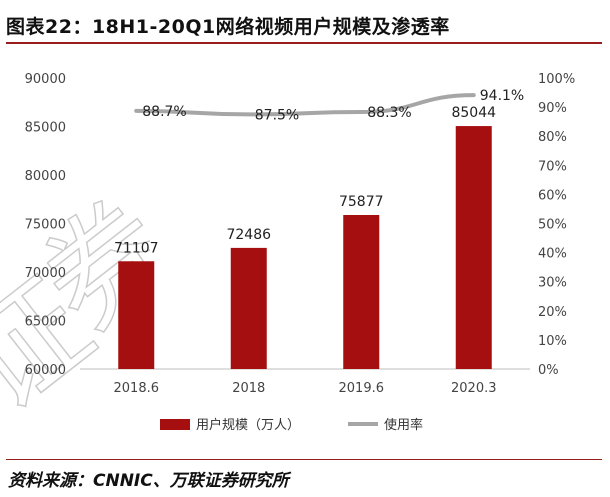  Describe the element at coordinates (389, 113) in the screenshot. I see `line-data-label: 88.3%` at that location.